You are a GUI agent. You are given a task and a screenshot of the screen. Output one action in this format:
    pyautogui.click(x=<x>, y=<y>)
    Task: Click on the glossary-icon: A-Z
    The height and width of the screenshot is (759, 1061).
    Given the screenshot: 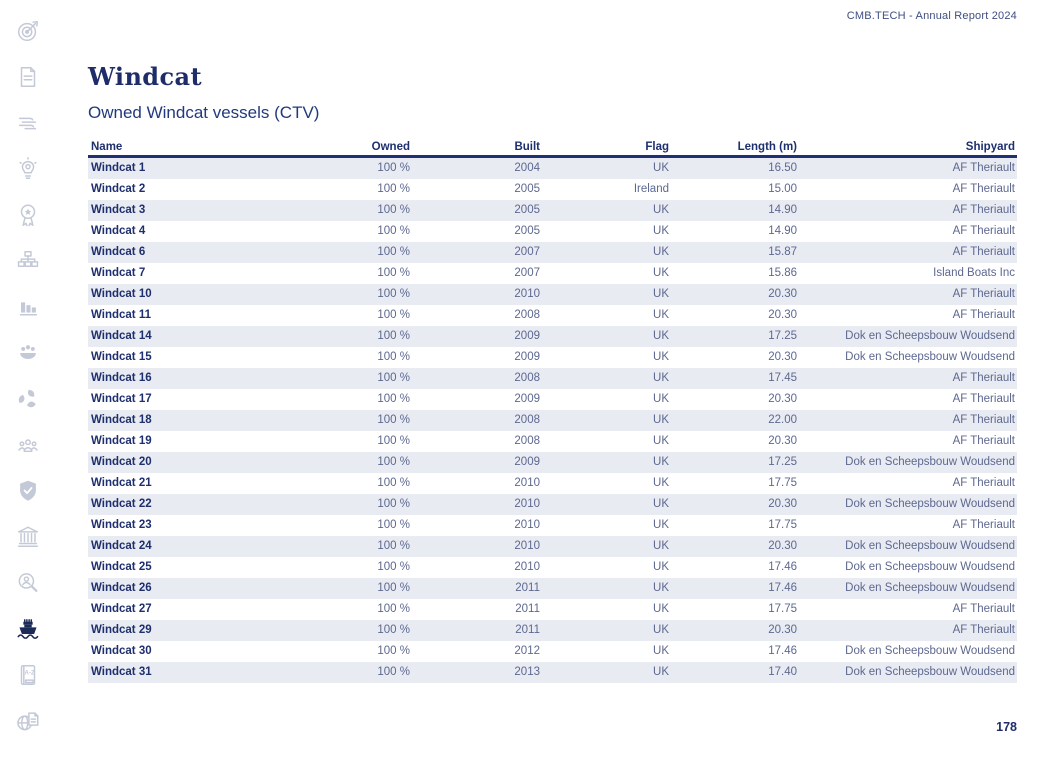 What is the action you would take?
    pyautogui.click(x=28, y=675)
    